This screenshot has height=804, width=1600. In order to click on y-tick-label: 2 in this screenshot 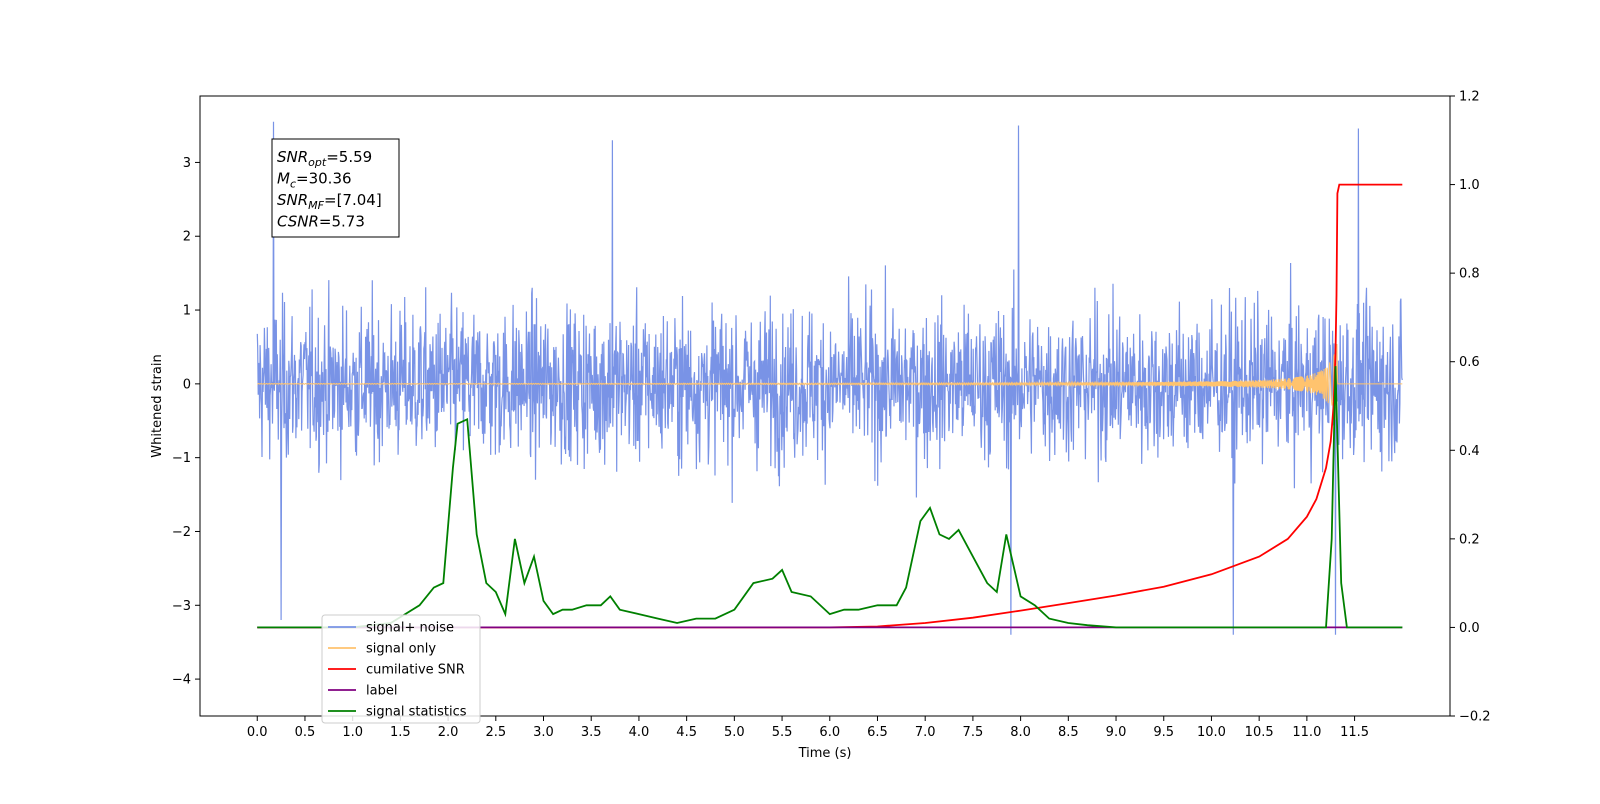, I will do `click(187, 237)`.